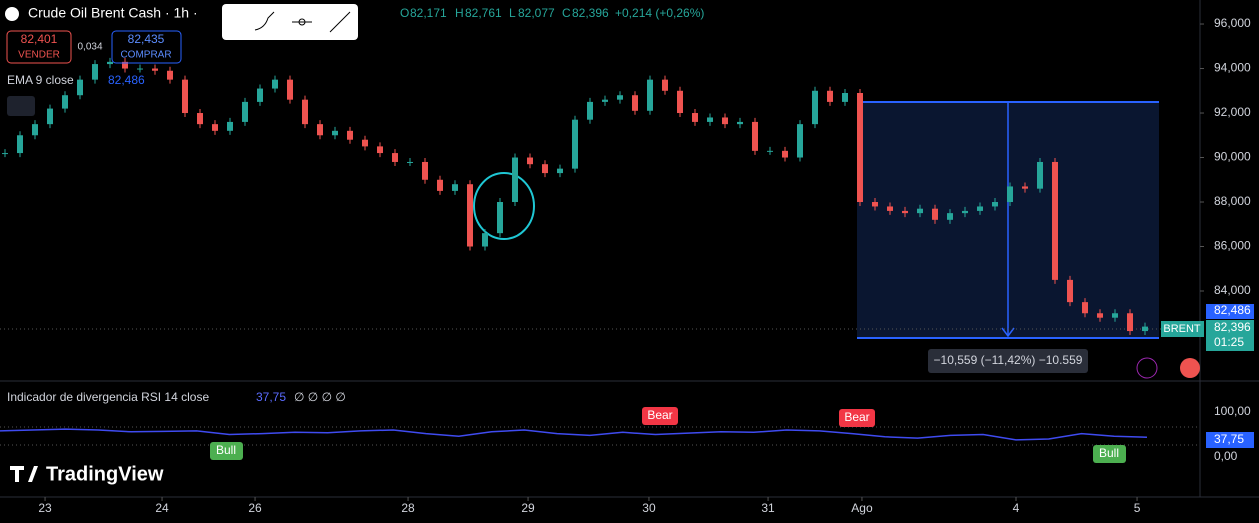 Image resolution: width=1259 pixels, height=523 pixels. I want to click on x-tick-label: 26, so click(255, 508).